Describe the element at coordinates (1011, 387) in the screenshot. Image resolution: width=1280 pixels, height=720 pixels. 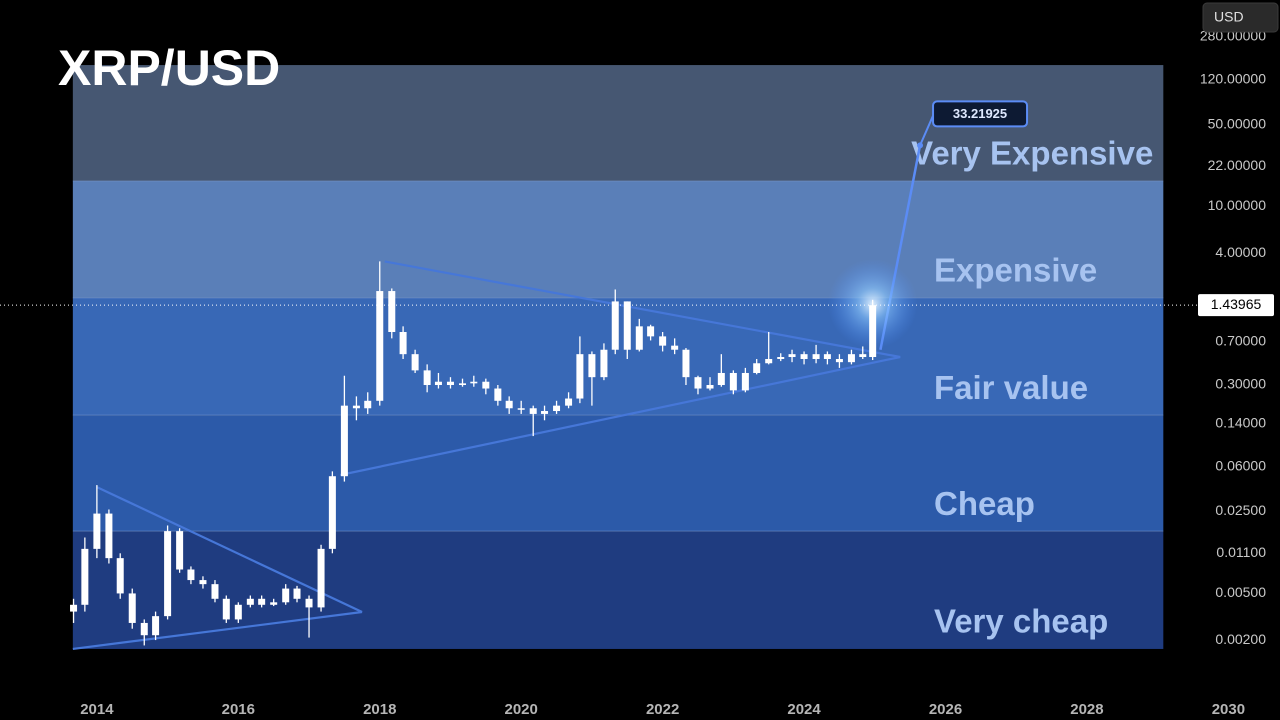
I see `band-label: Fair value` at that location.